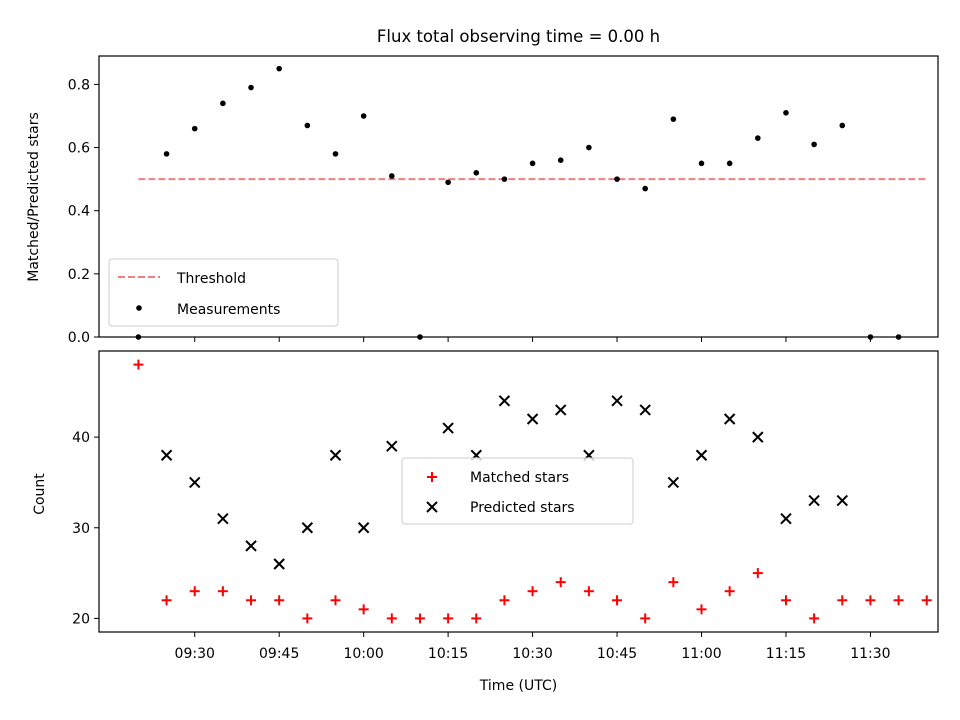 Image resolution: width=960 pixels, height=720 pixels. Describe the element at coordinates (786, 654) in the screenshot. I see `x-tick-label: 11:15` at that location.